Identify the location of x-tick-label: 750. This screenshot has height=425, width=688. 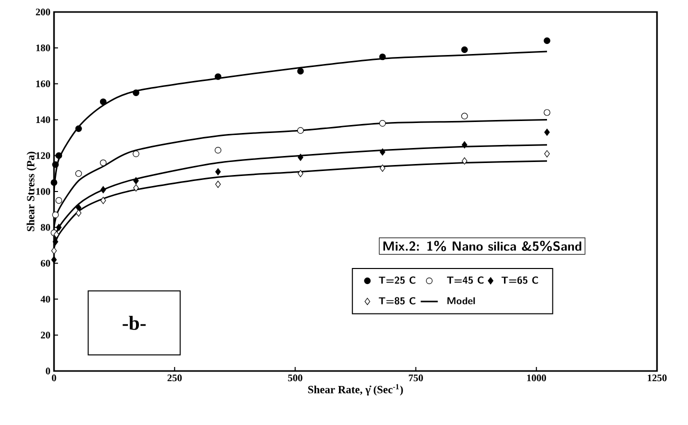
(415, 378).